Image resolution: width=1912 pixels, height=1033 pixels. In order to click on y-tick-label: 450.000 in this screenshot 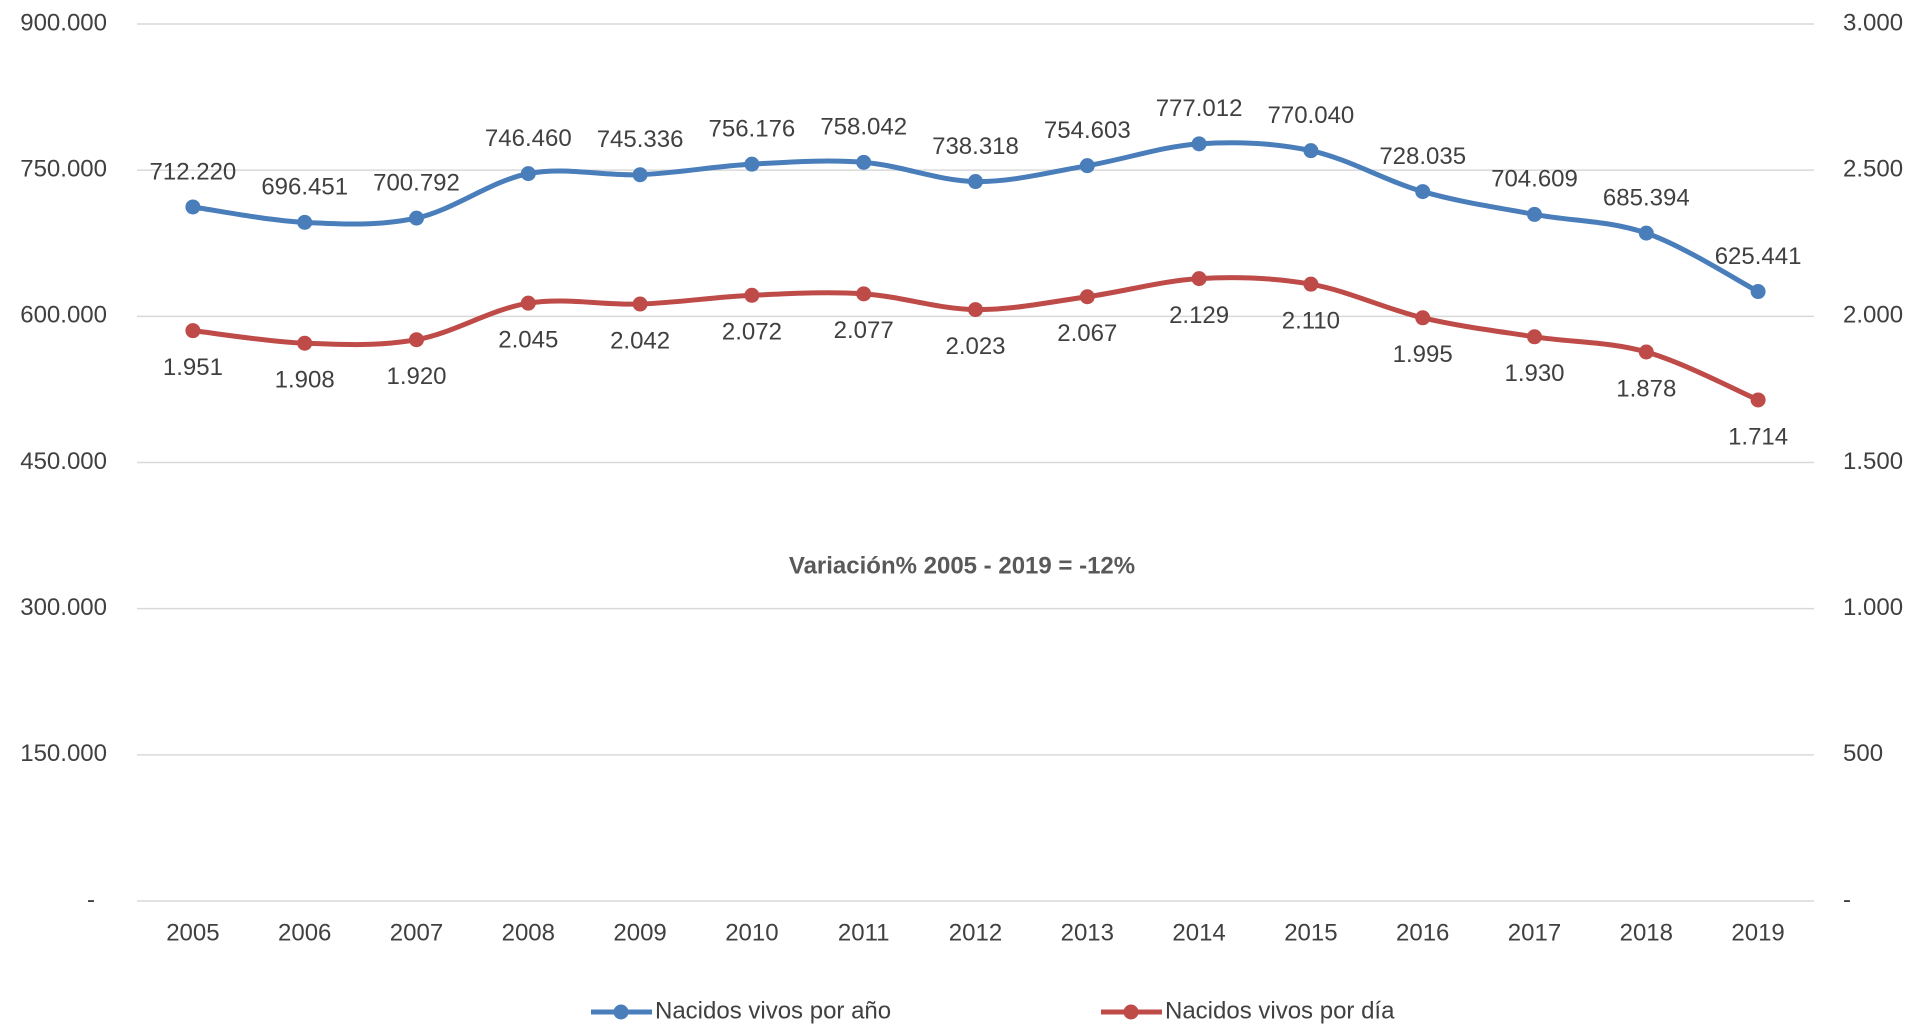, I will do `click(63, 461)`.